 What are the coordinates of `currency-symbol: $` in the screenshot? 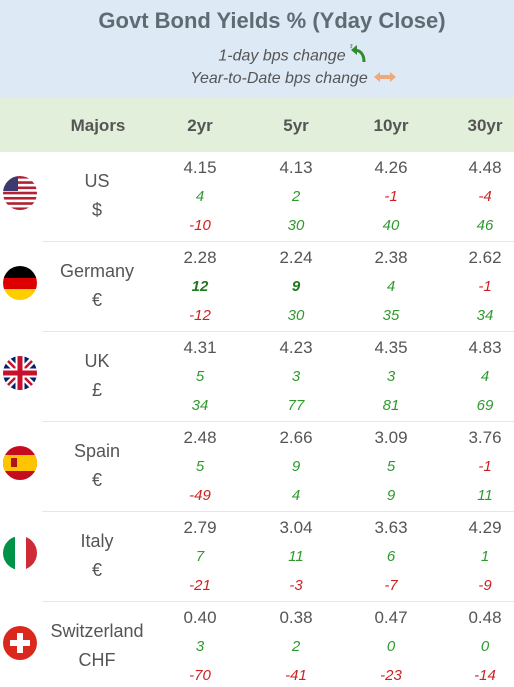 It's located at (96, 210).